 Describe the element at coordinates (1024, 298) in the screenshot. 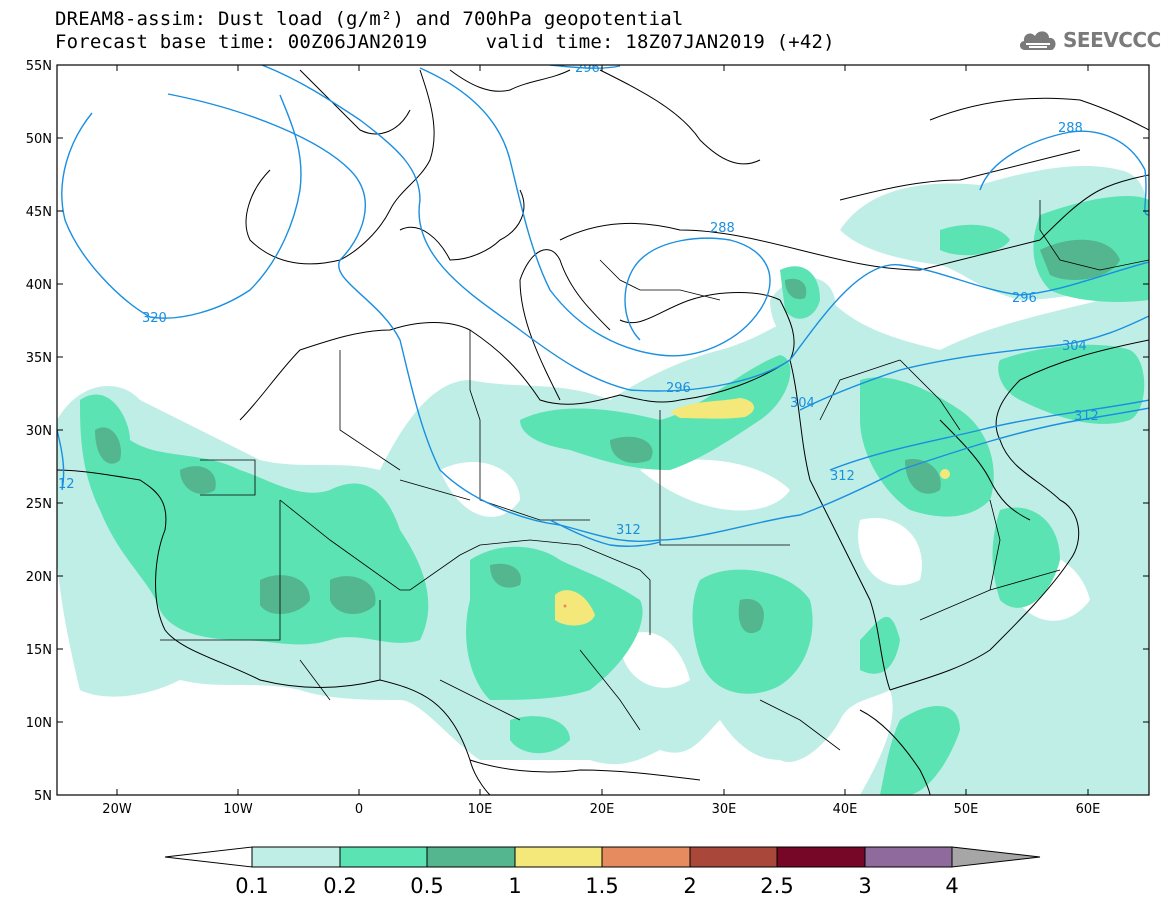

I see `contour-label-296-east: 296` at that location.